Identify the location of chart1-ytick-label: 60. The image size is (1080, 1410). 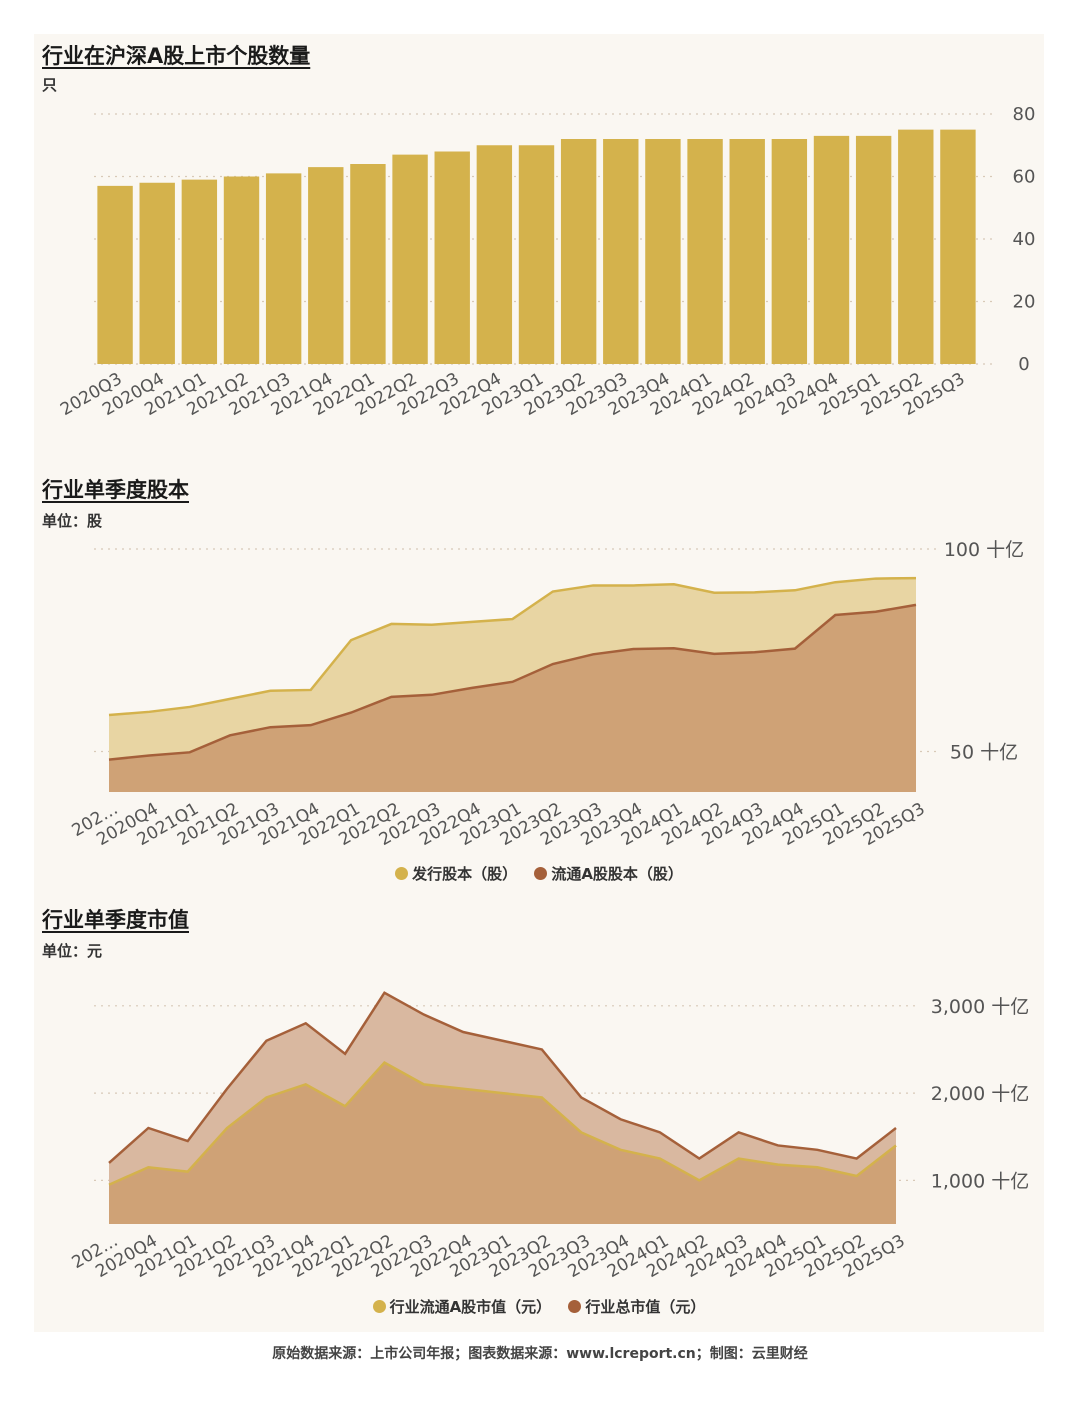
(1024, 177).